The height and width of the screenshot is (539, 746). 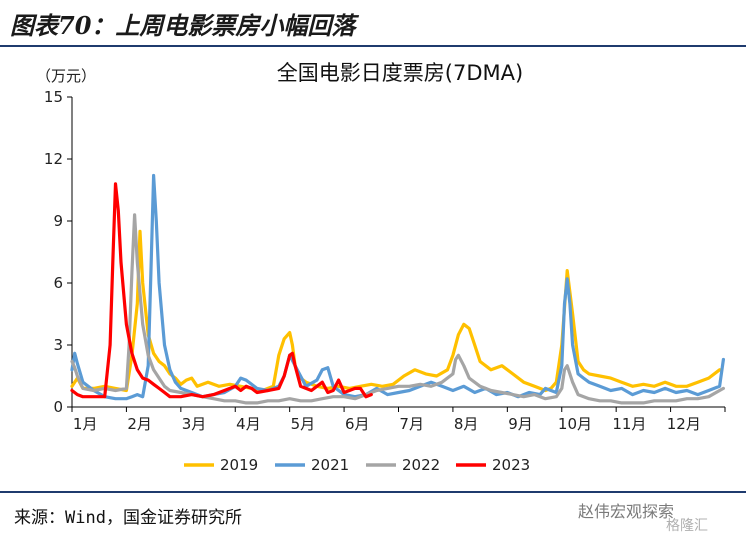 What do you see at coordinates (139, 424) in the screenshot?
I see `x-tick-label: 2月` at bounding box center [139, 424].